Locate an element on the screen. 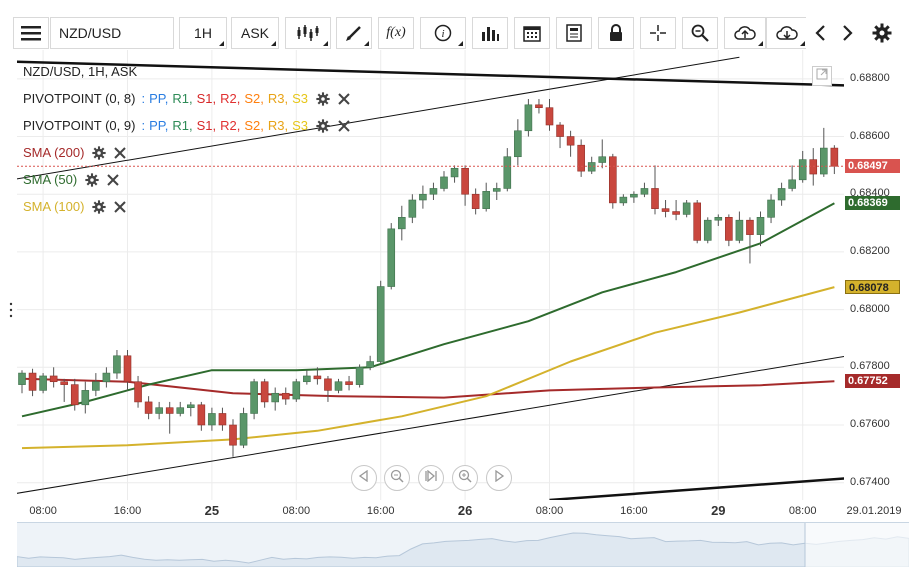 Image resolution: width=909 pixels, height=577 pixels. zoom-search-button is located at coordinates (700, 33).